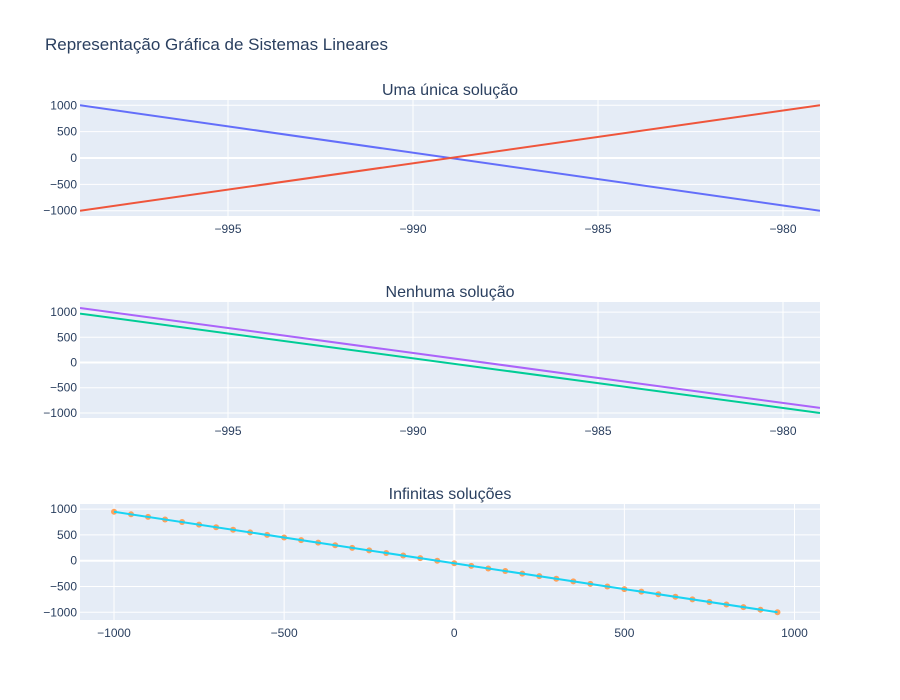 Image resolution: width=900 pixels, height=700 pixels. Describe the element at coordinates (624, 633) in the screenshot. I see `x-tick-label: 500` at that location.